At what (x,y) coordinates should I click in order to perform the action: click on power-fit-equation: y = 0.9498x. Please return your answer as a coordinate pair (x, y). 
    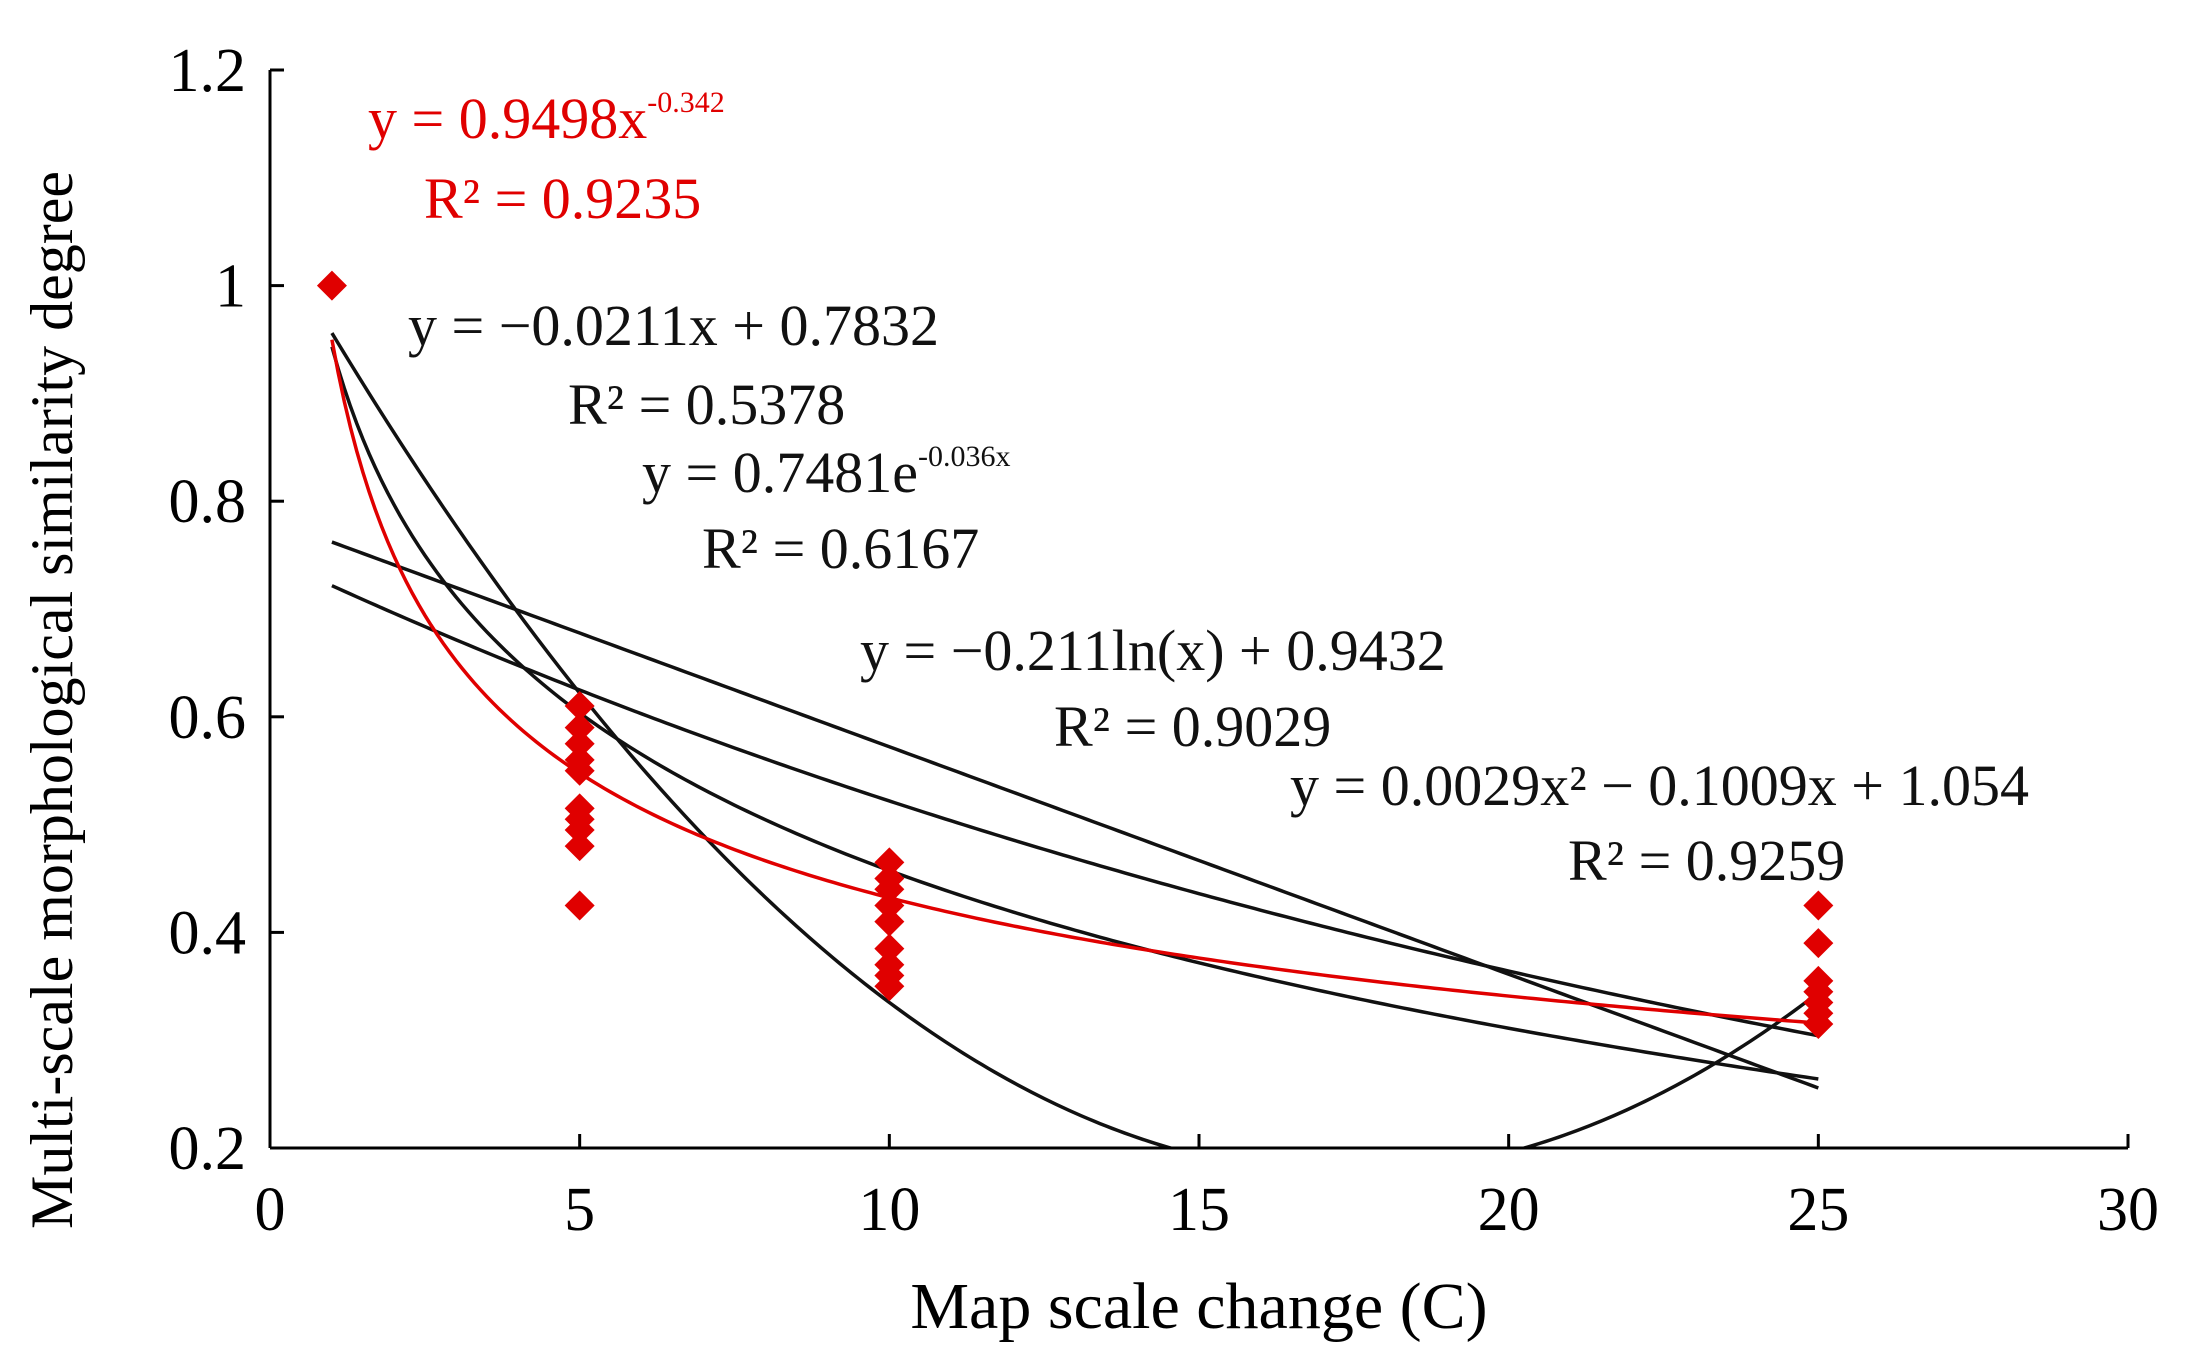
    Looking at the image, I should click on (507, 118).